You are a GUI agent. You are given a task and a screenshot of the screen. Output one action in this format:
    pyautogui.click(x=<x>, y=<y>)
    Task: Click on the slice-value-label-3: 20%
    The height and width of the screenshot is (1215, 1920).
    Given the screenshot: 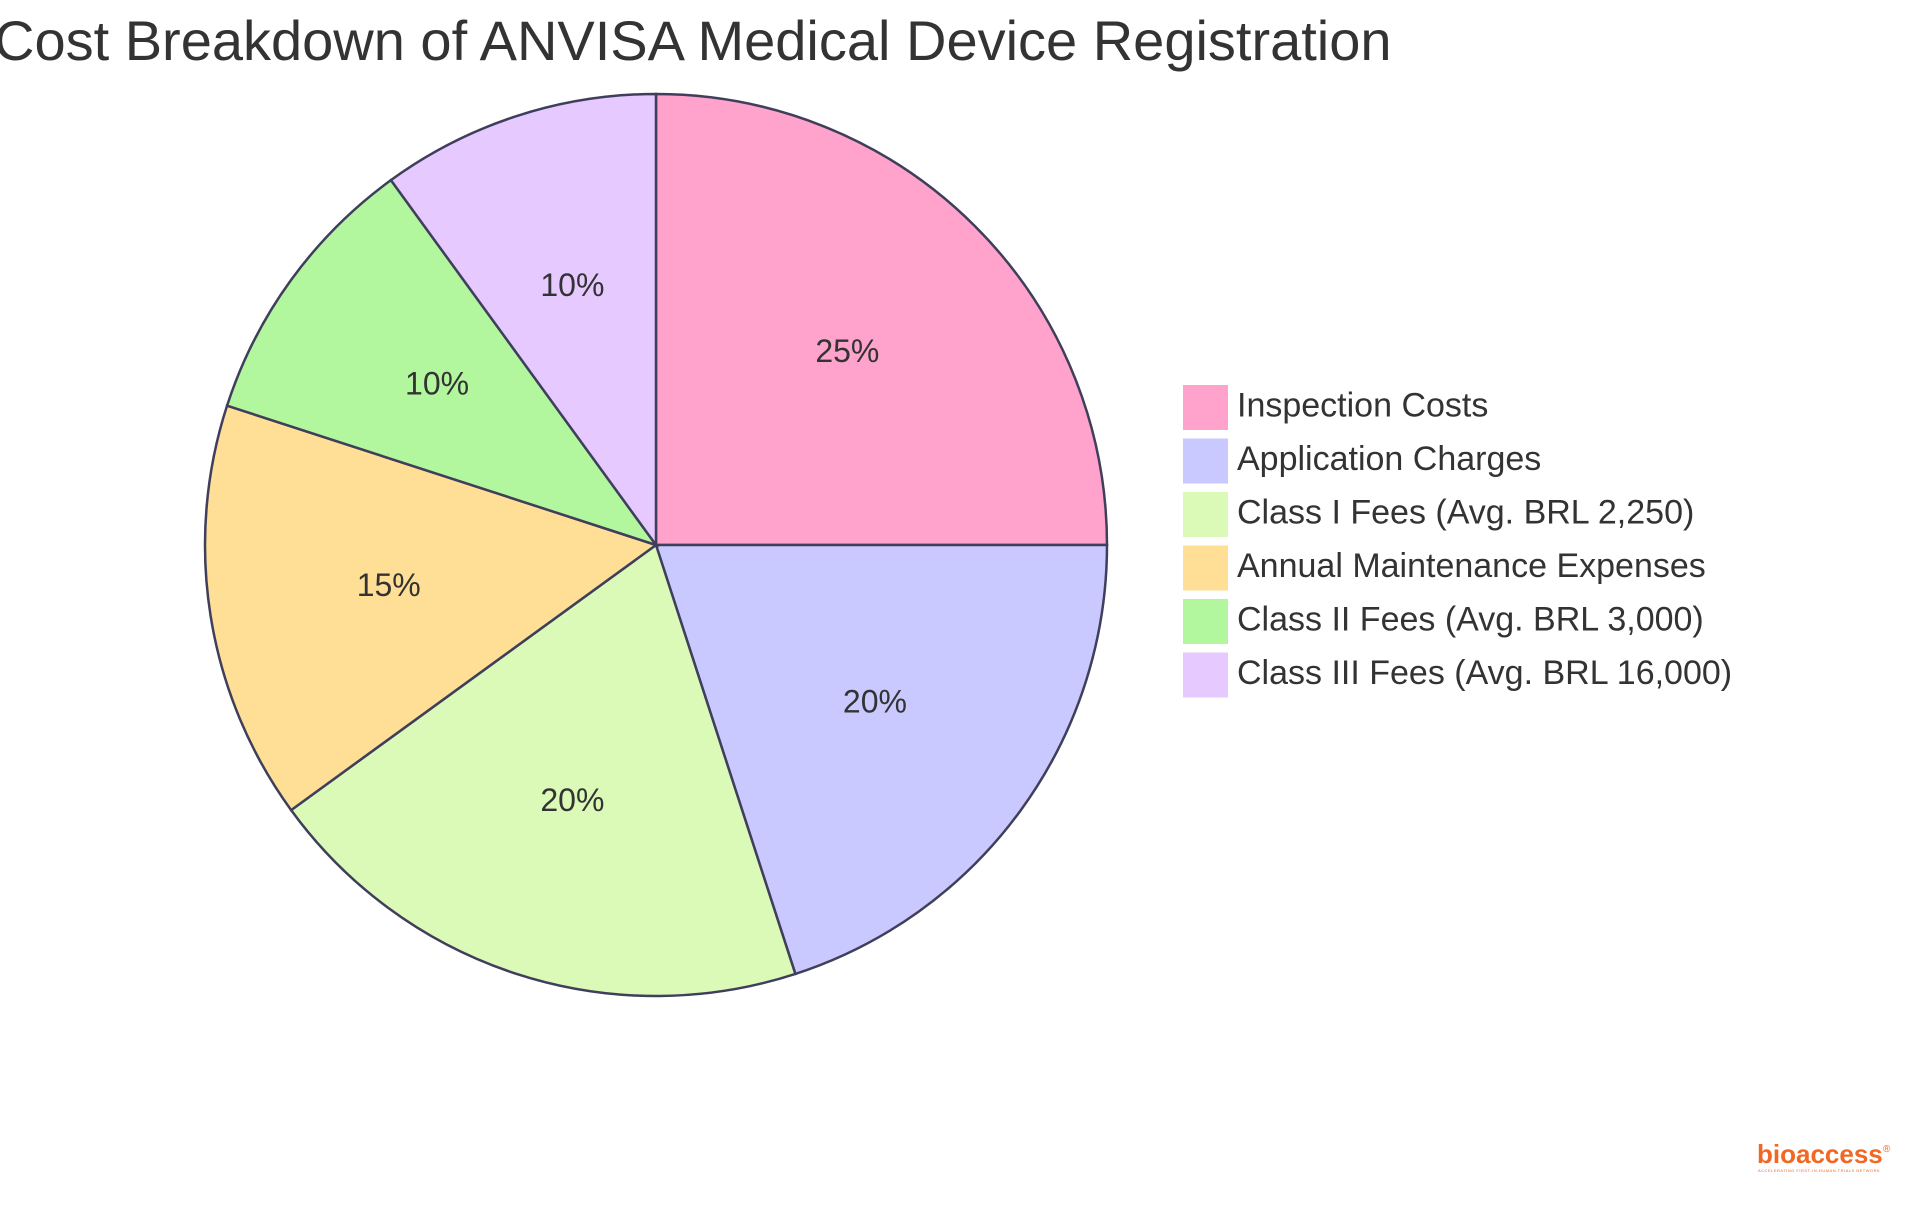 What is the action you would take?
    pyautogui.click(x=572, y=800)
    